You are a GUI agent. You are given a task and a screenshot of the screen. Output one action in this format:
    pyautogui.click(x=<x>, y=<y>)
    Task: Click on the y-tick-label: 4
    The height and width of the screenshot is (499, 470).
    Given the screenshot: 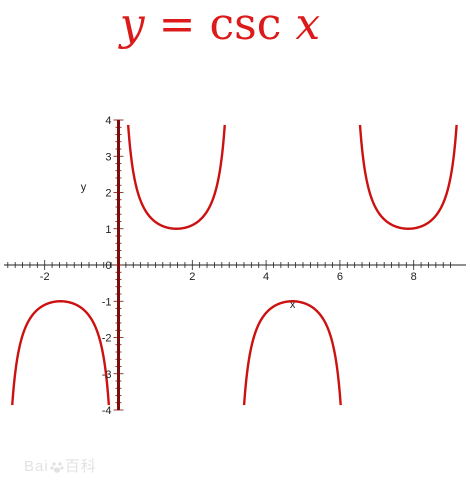 What is the action you would take?
    pyautogui.click(x=108, y=121)
    